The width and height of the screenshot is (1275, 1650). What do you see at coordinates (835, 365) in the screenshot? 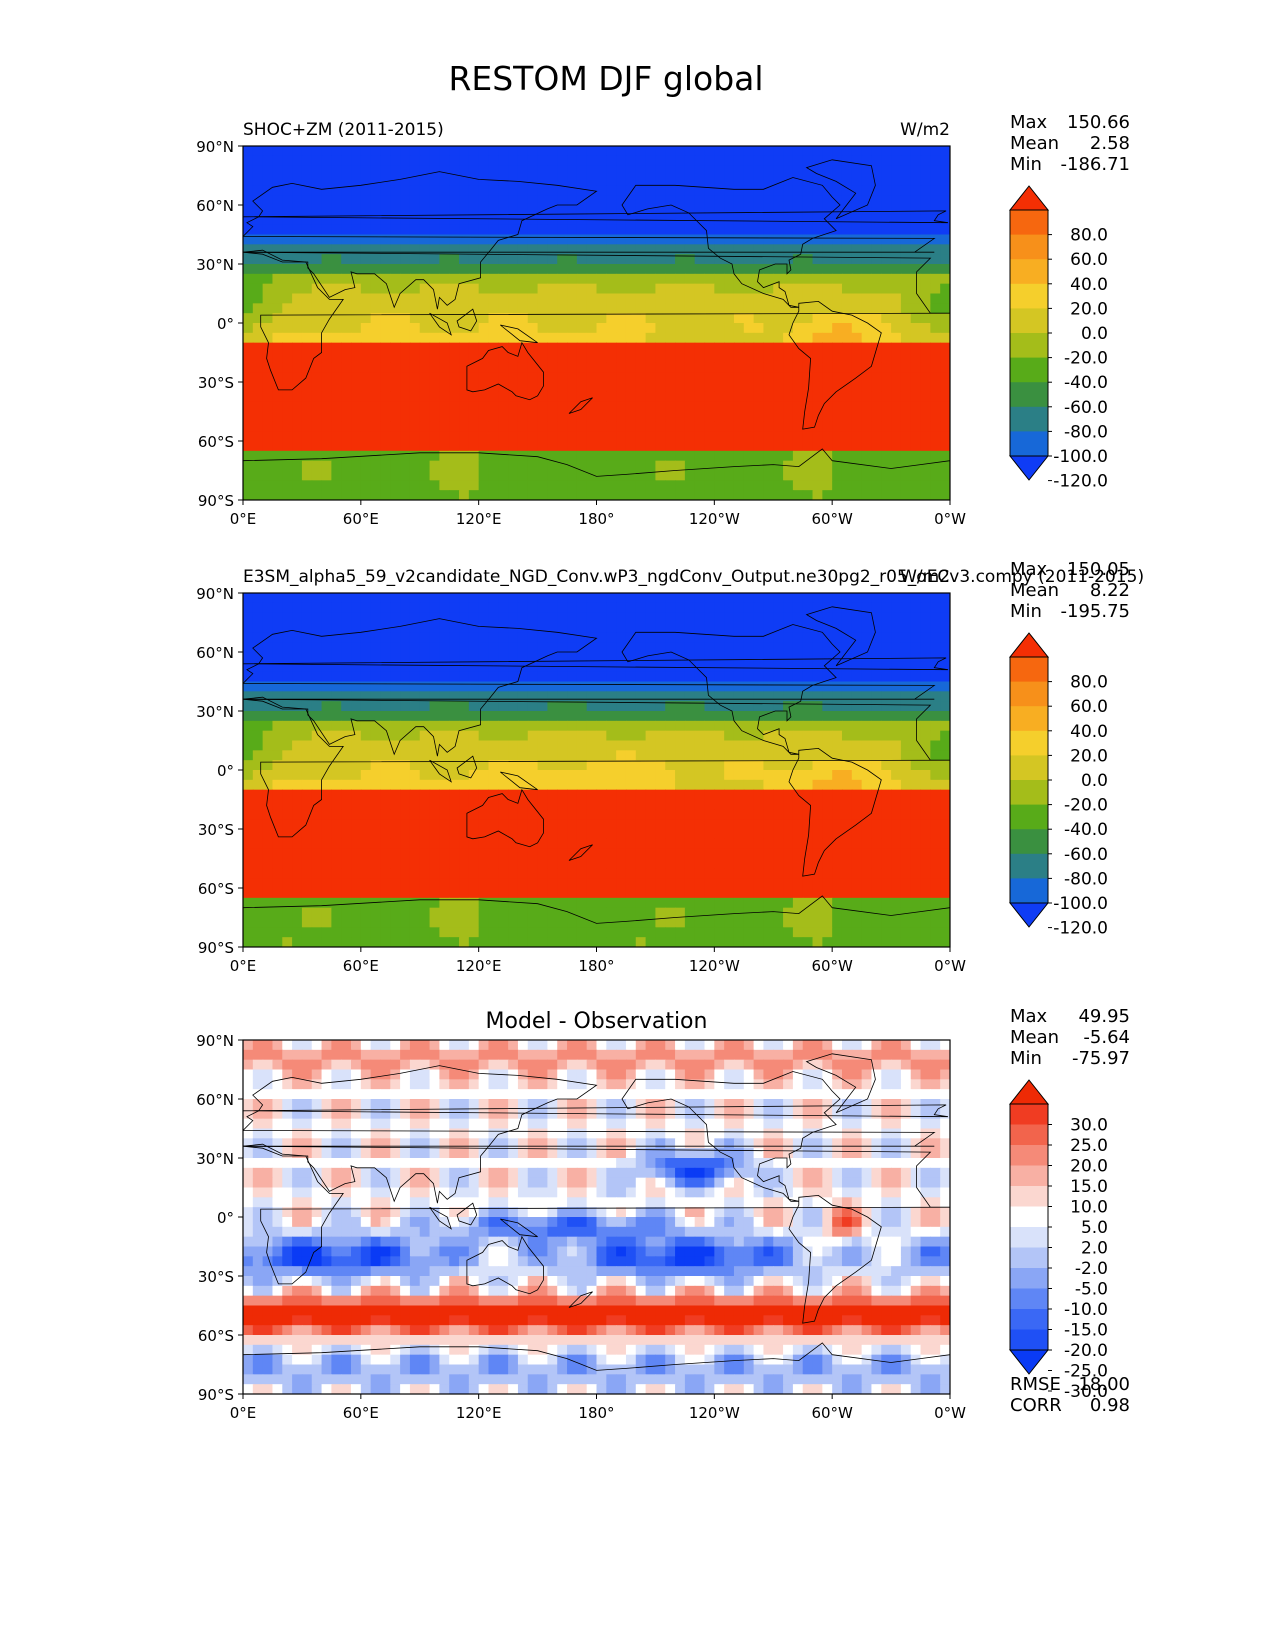
I see `coastline` at bounding box center [835, 365].